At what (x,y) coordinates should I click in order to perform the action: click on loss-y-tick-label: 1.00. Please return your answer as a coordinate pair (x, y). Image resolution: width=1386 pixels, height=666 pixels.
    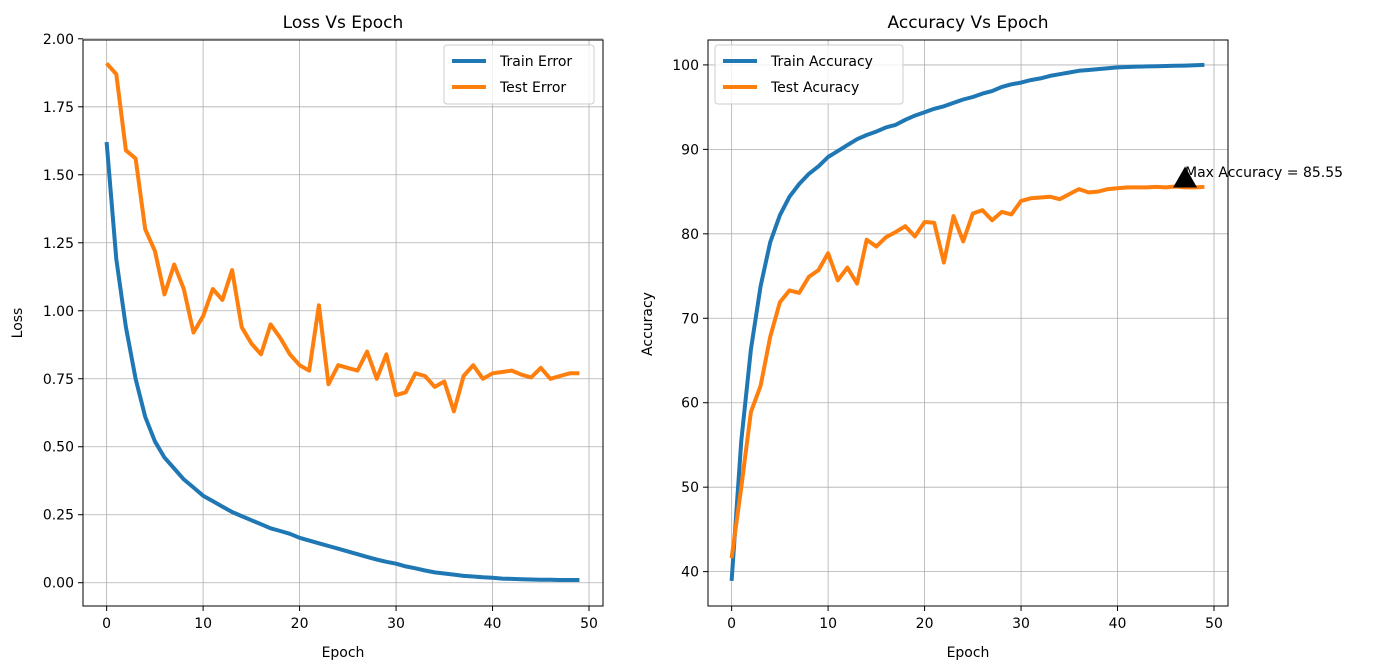
    Looking at the image, I should click on (58, 312).